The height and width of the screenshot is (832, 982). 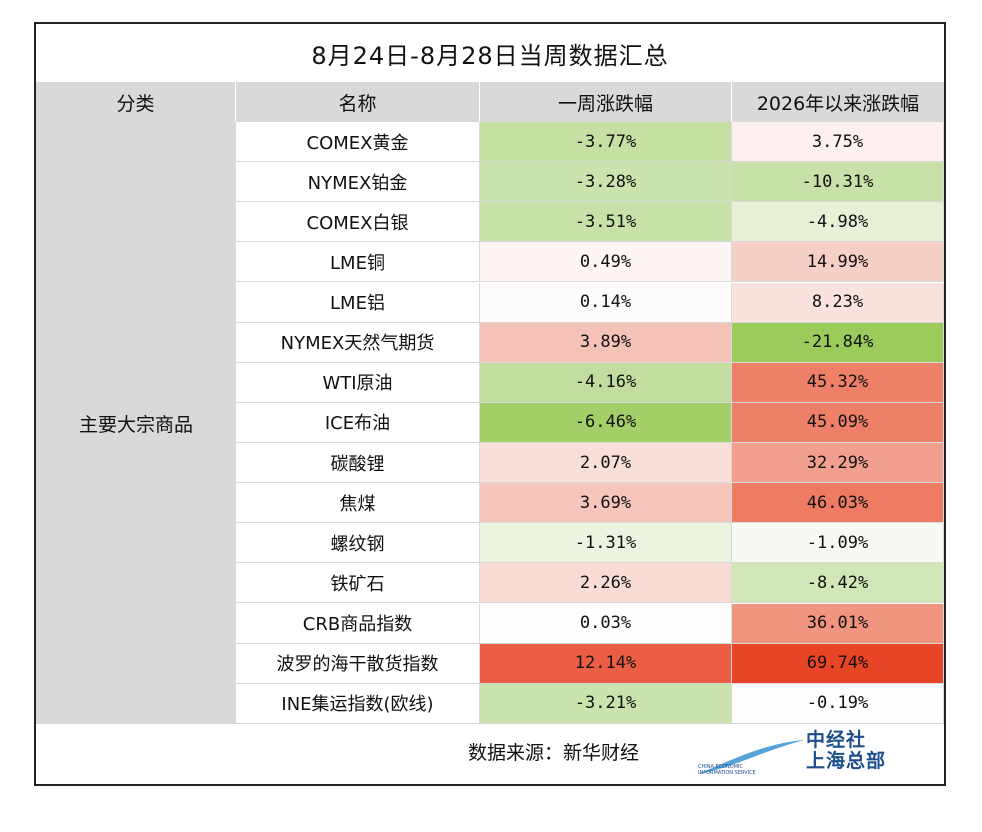 I want to click on commodity-name: WTI原油, so click(x=358, y=382).